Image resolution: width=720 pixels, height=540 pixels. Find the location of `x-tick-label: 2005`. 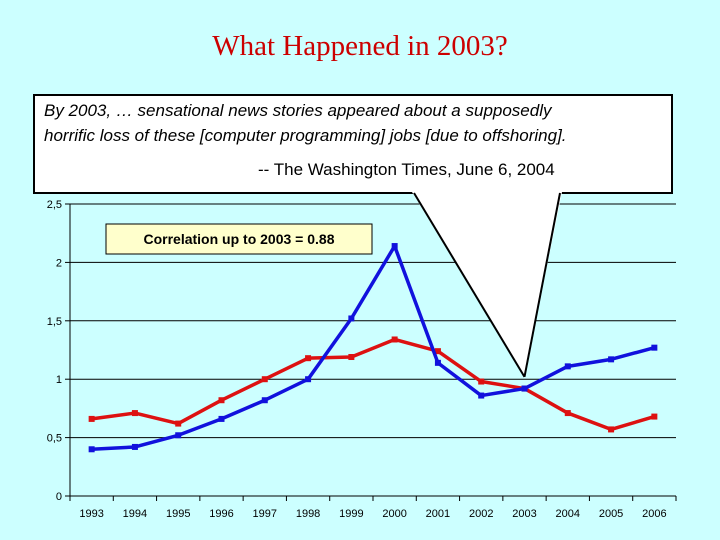

x-tick-label: 2005 is located at coordinates (611, 514).